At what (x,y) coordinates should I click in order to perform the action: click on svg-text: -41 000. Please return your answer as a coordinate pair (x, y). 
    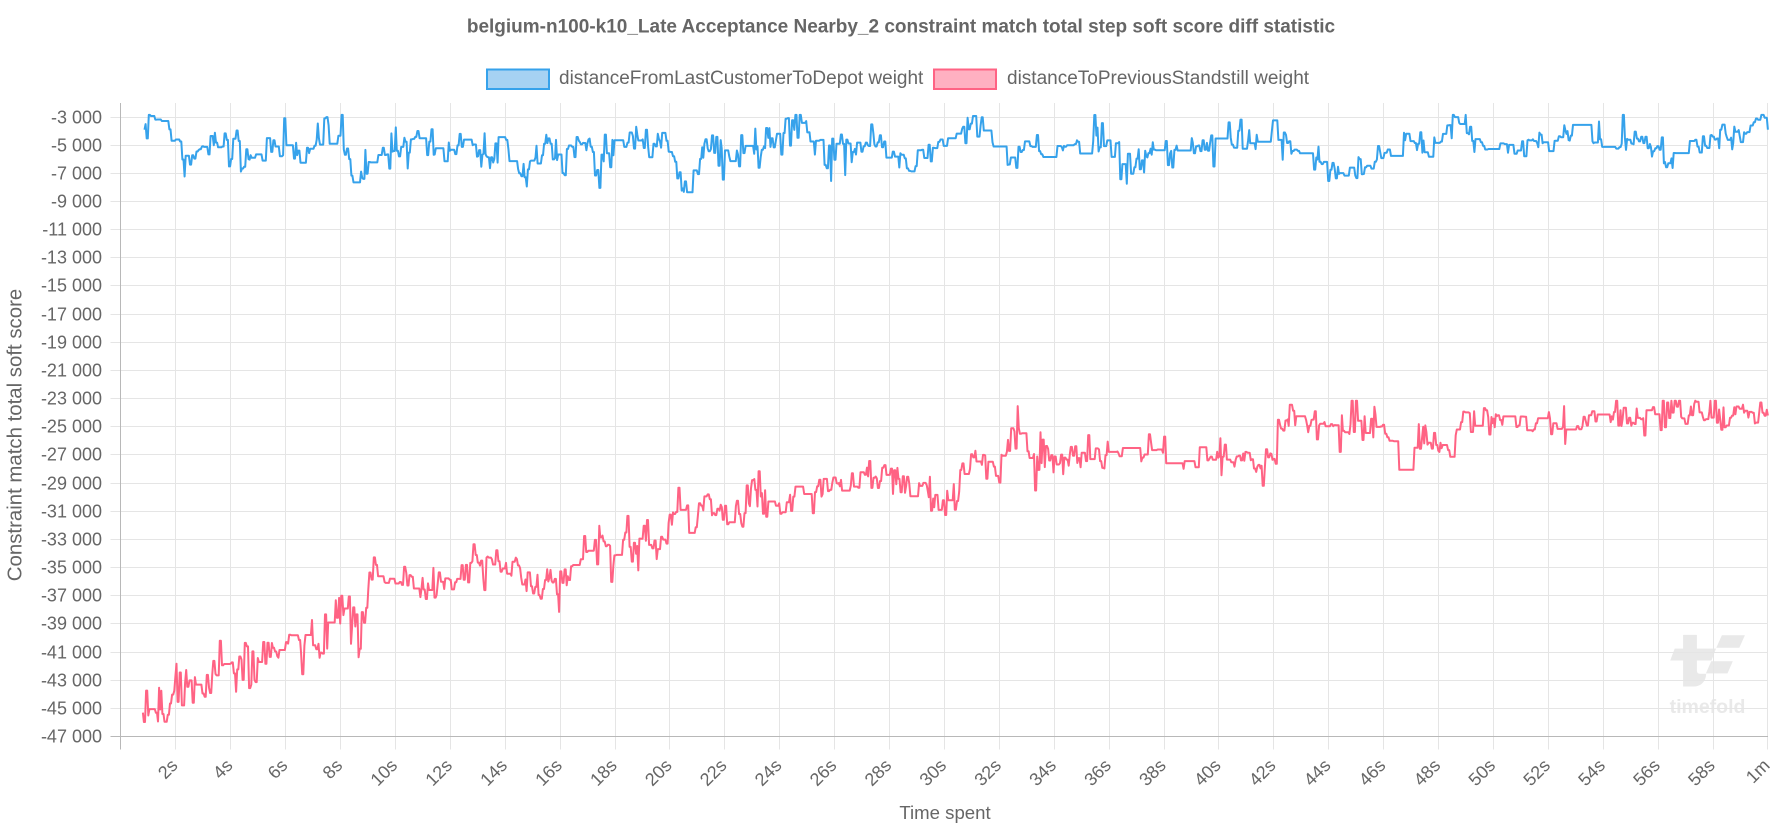
    Looking at the image, I should click on (71, 653).